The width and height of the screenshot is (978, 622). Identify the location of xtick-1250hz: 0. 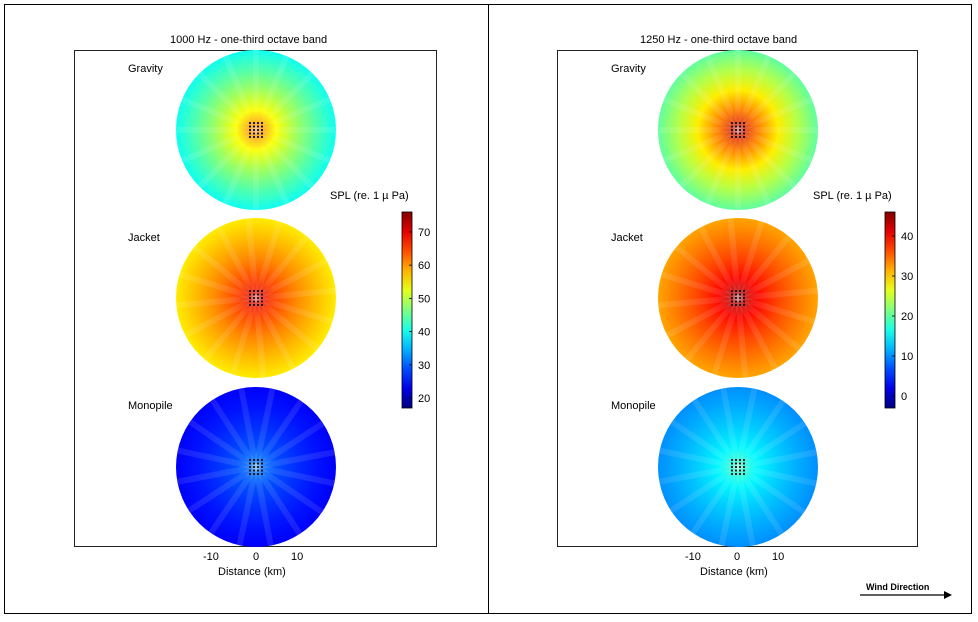
(737, 557).